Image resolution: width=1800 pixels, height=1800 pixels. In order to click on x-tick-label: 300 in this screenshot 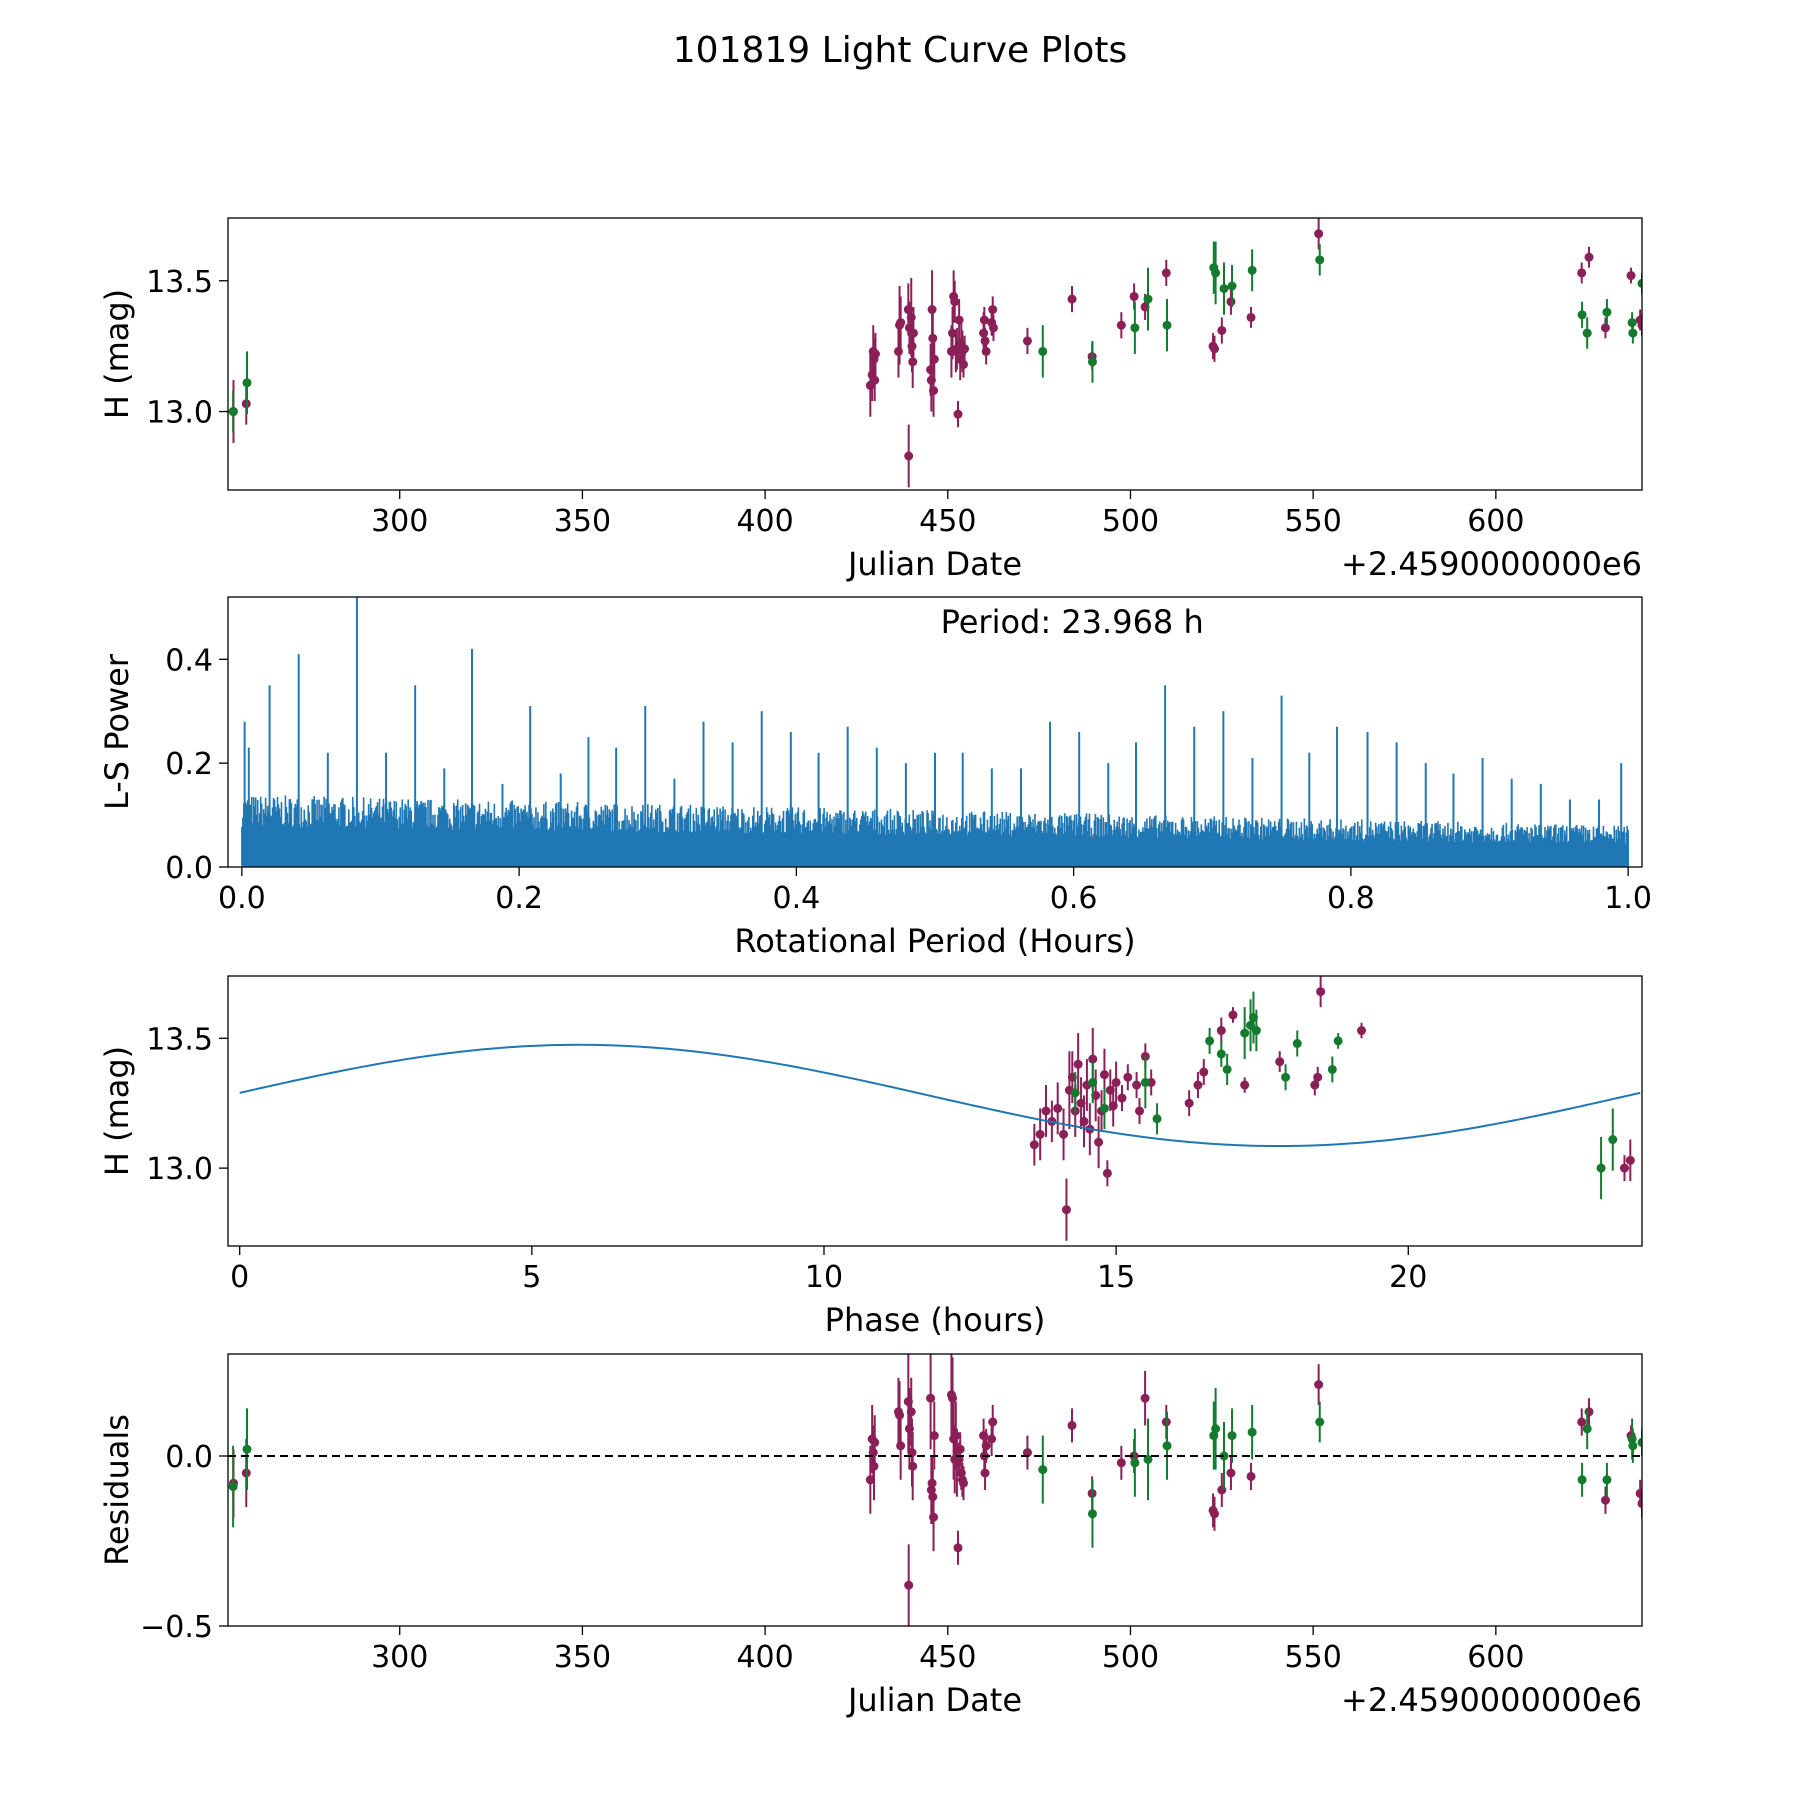, I will do `click(399, 1657)`.